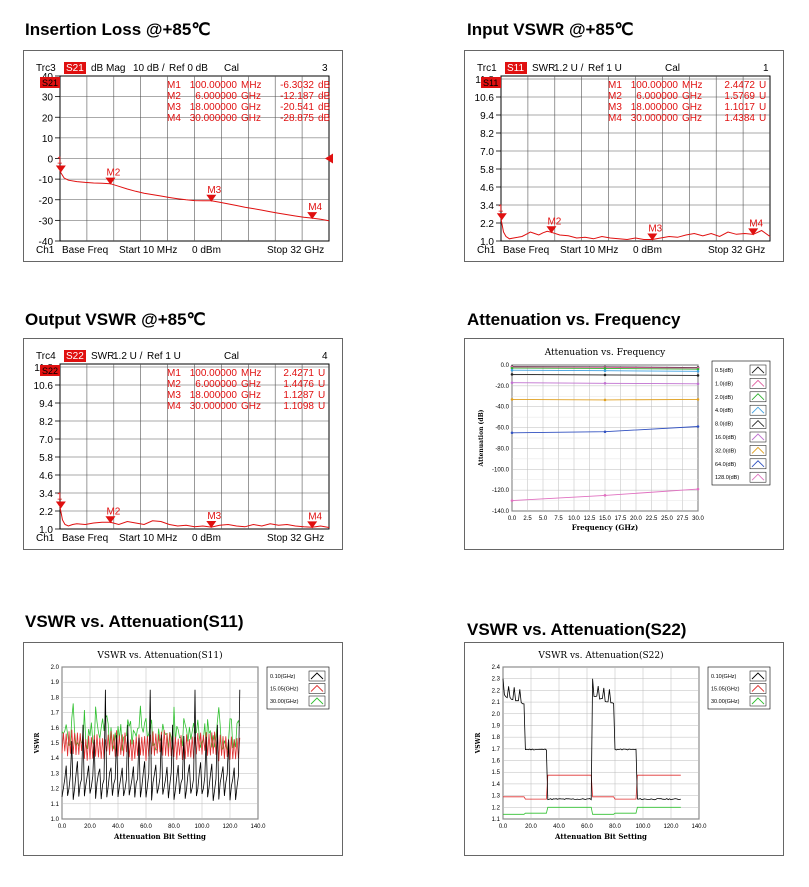 This screenshot has width=809, height=887. What do you see at coordinates (297, 85) in the screenshot?
I see `marker-value: -6.3032` at bounding box center [297, 85].